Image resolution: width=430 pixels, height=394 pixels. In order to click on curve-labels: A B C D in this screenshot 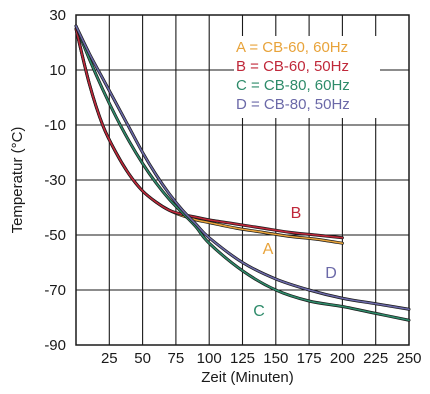, I will do `click(295, 262)`.